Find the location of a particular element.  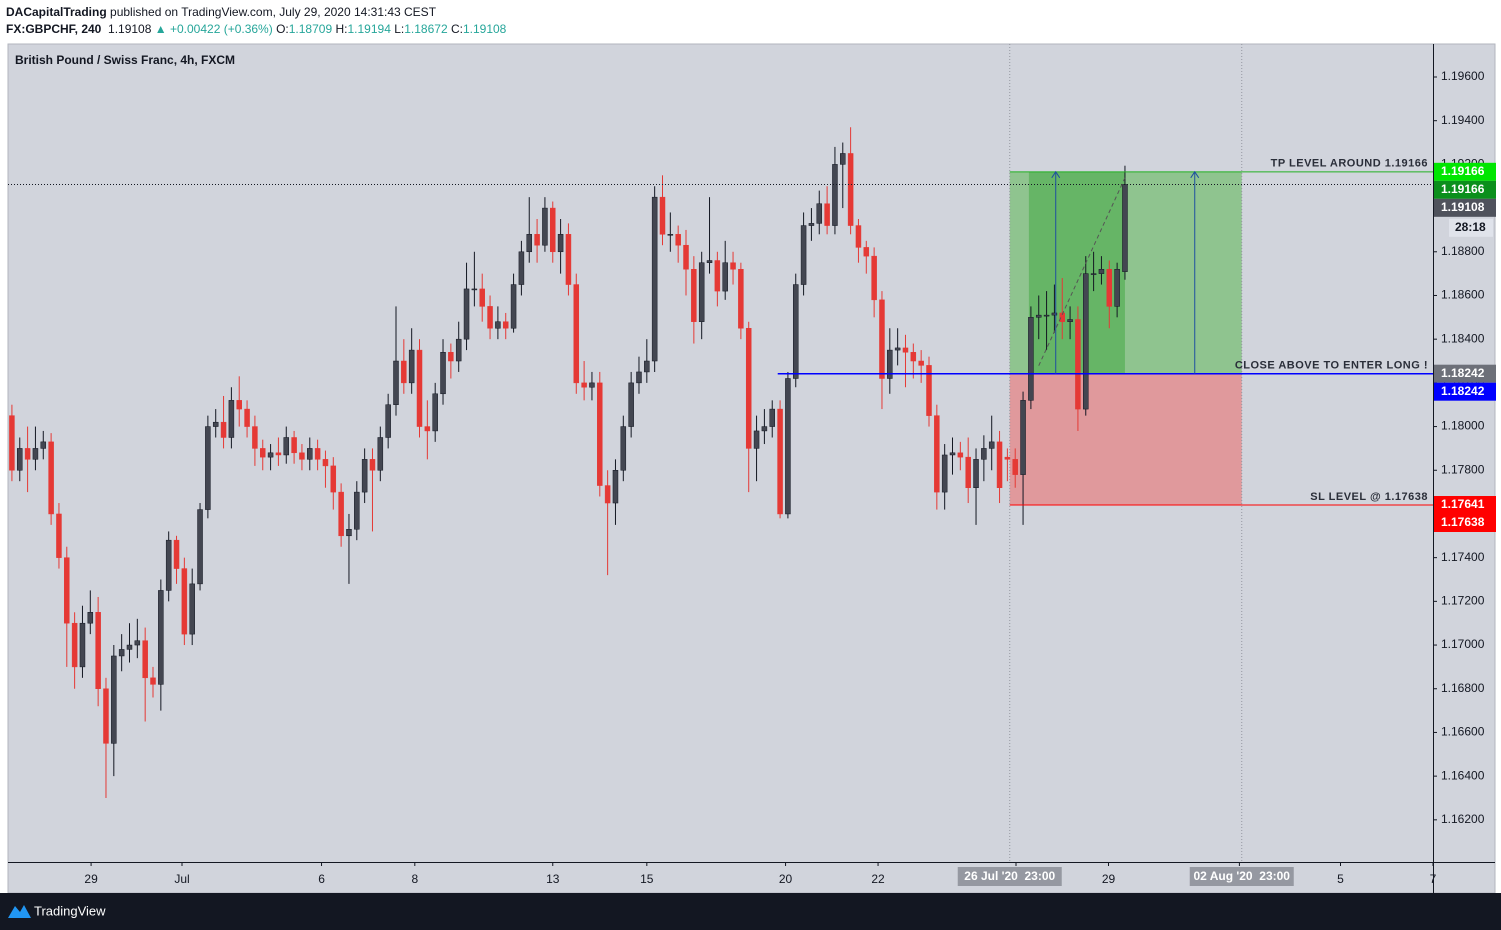

annotation: TP LEVEL AROUND 1.19166 is located at coordinates (1349, 164).